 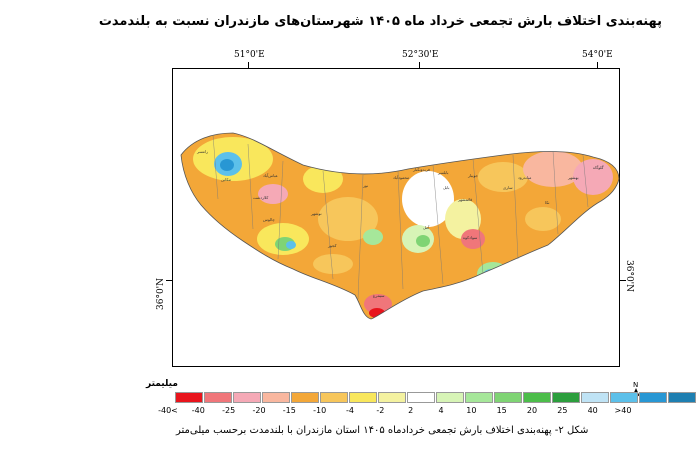 I want to click on county-label: بهشهر, so click(x=573, y=177).